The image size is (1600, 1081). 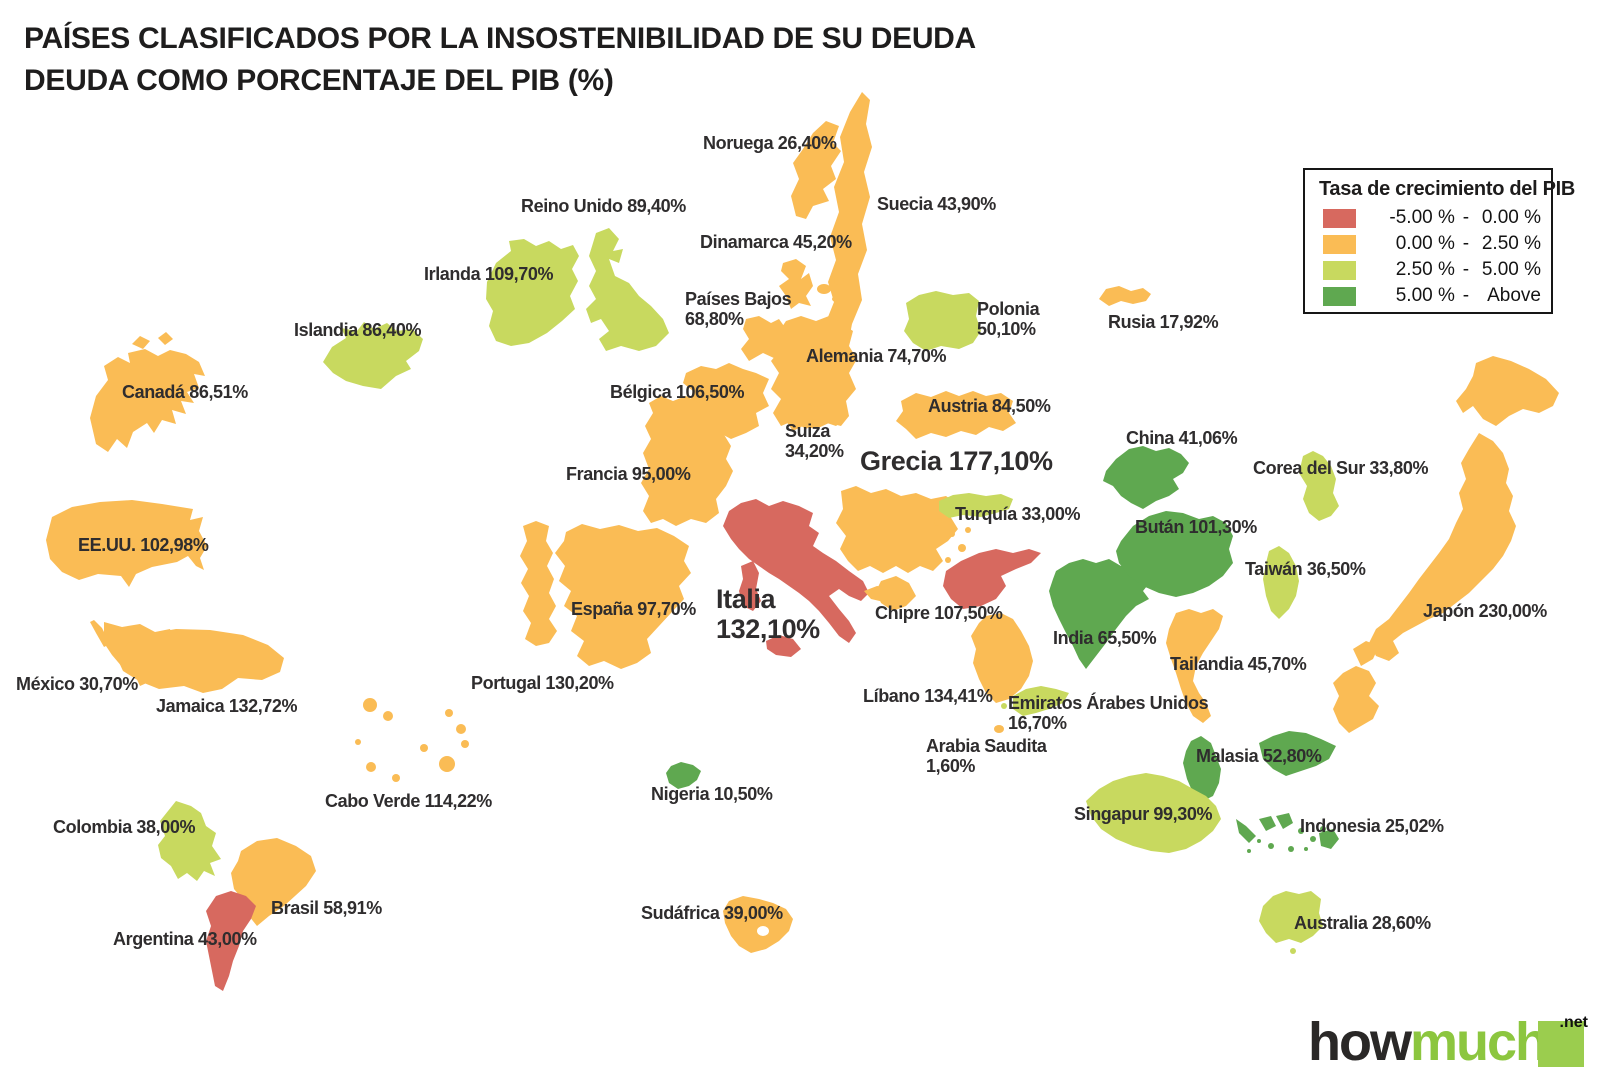 I want to click on lesotho-hole, so click(x=763, y=931).